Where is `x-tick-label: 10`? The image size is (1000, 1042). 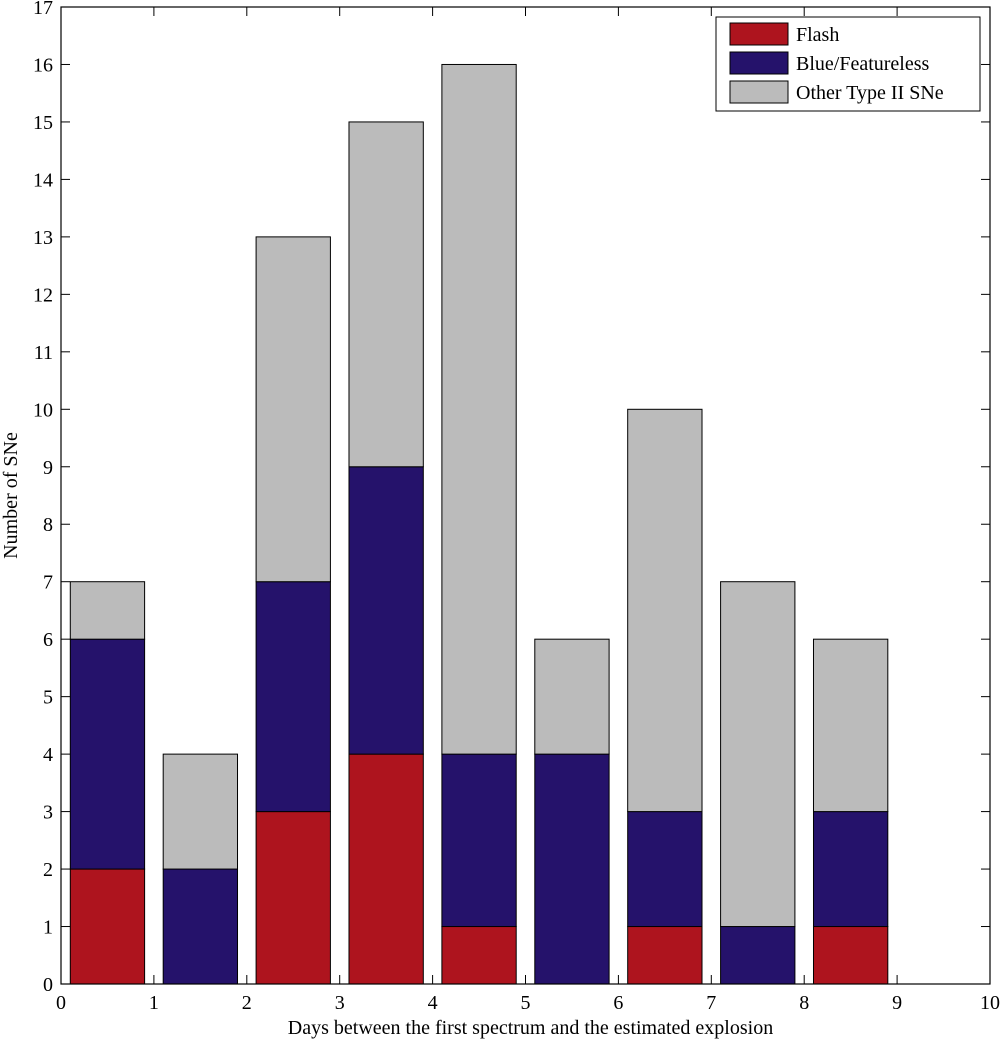 x-tick-label: 10 is located at coordinates (990, 1003).